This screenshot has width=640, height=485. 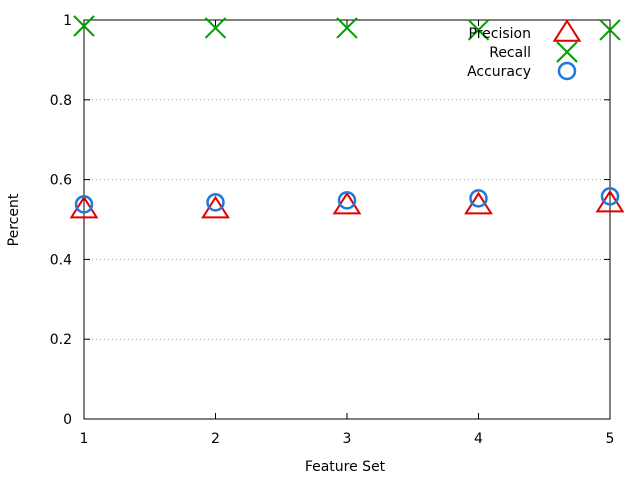 What do you see at coordinates (567, 71) in the screenshot?
I see `legend-marker-accuracy` at bounding box center [567, 71].